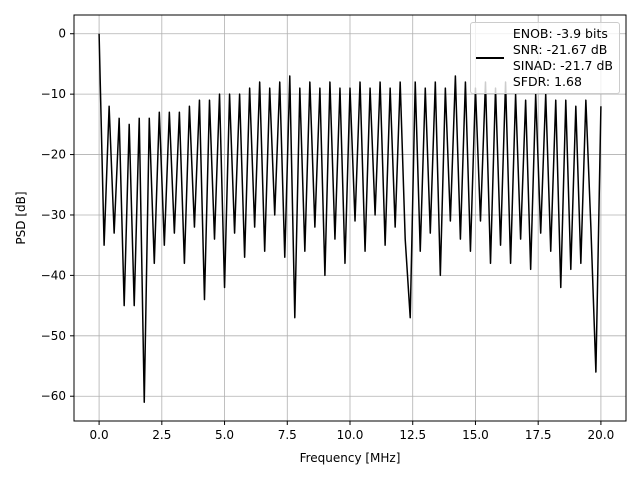  Describe the element at coordinates (53, 215) in the screenshot. I see `y-tick-label: −30` at that location.